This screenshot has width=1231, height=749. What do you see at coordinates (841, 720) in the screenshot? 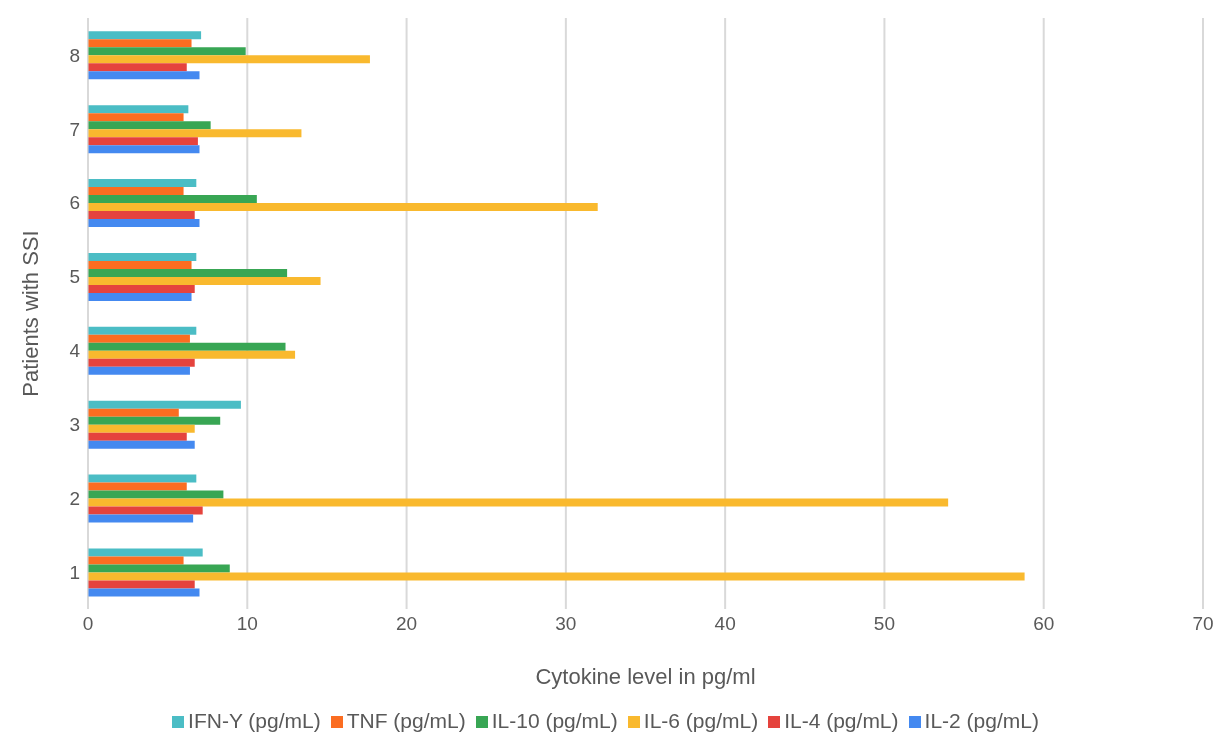
I see `legend-label: IL-4 (pg/mL)` at bounding box center [841, 720].